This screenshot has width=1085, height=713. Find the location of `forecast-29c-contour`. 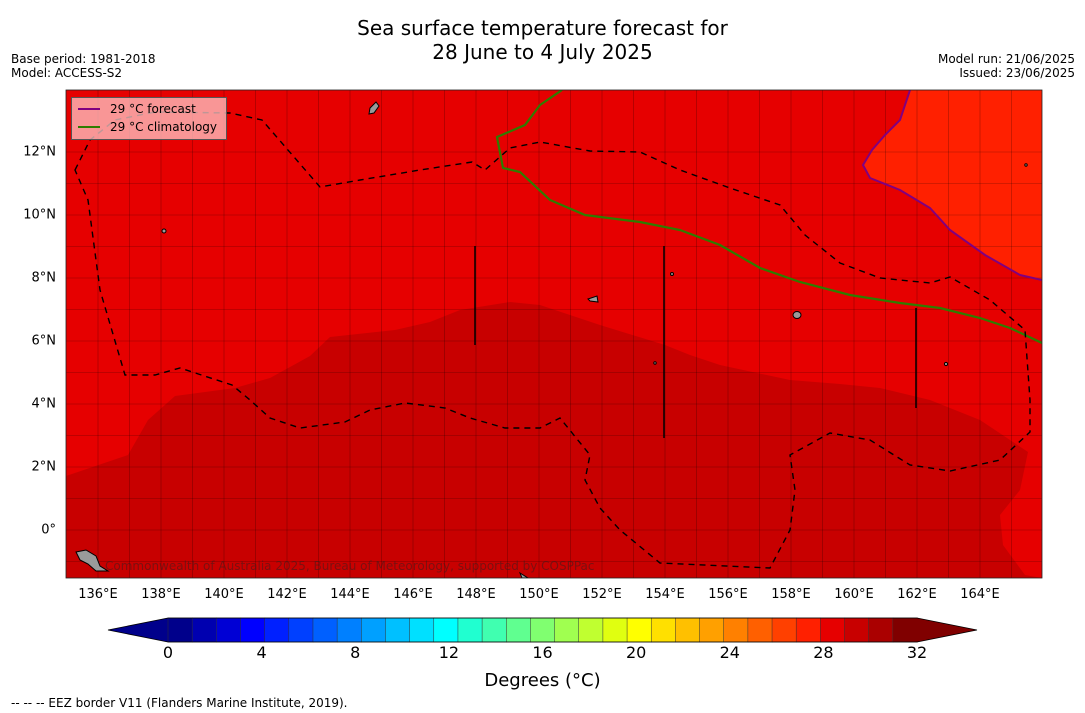

forecast-29c-contour is located at coordinates (951, 185).